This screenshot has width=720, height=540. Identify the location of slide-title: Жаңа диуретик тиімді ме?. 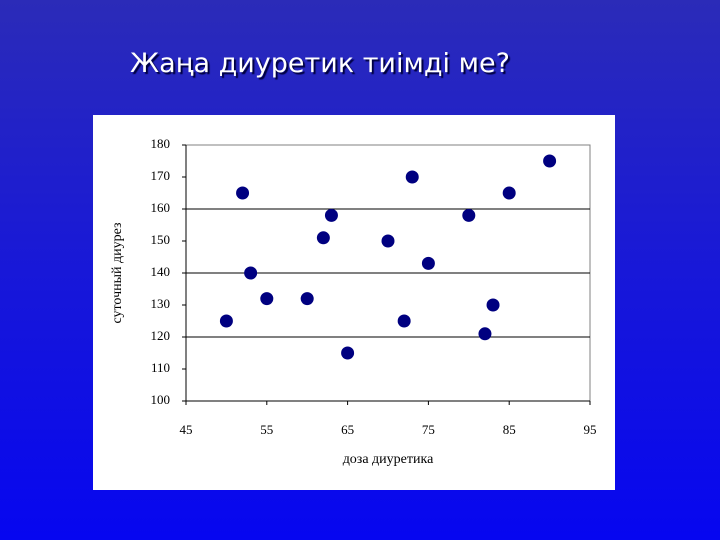
(320, 63).